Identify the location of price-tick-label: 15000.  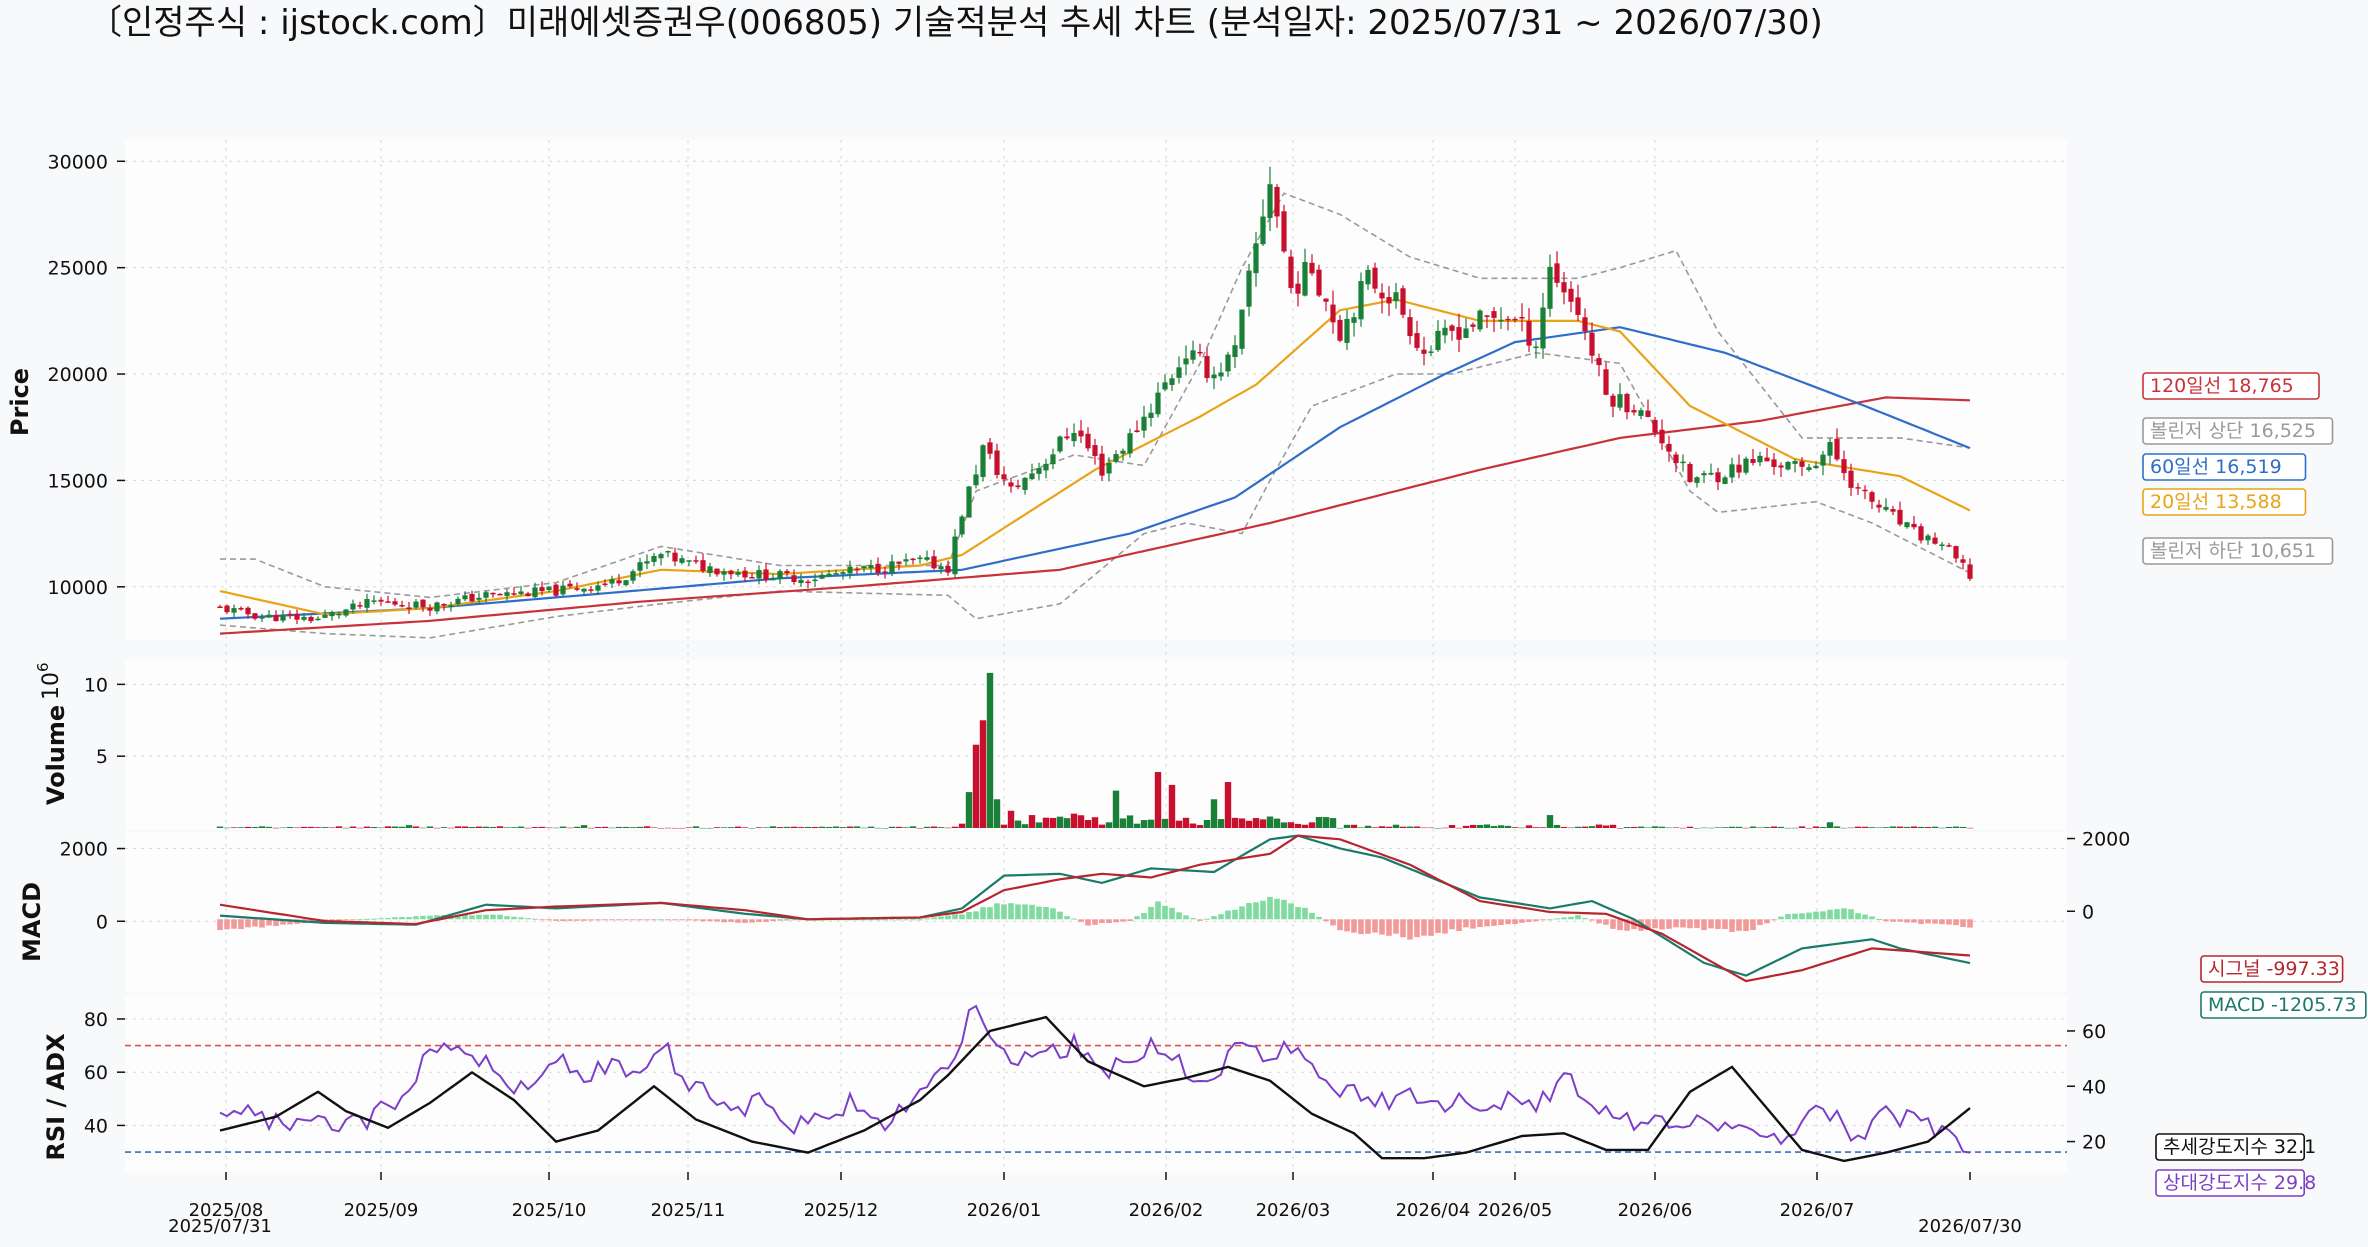
(78, 481).